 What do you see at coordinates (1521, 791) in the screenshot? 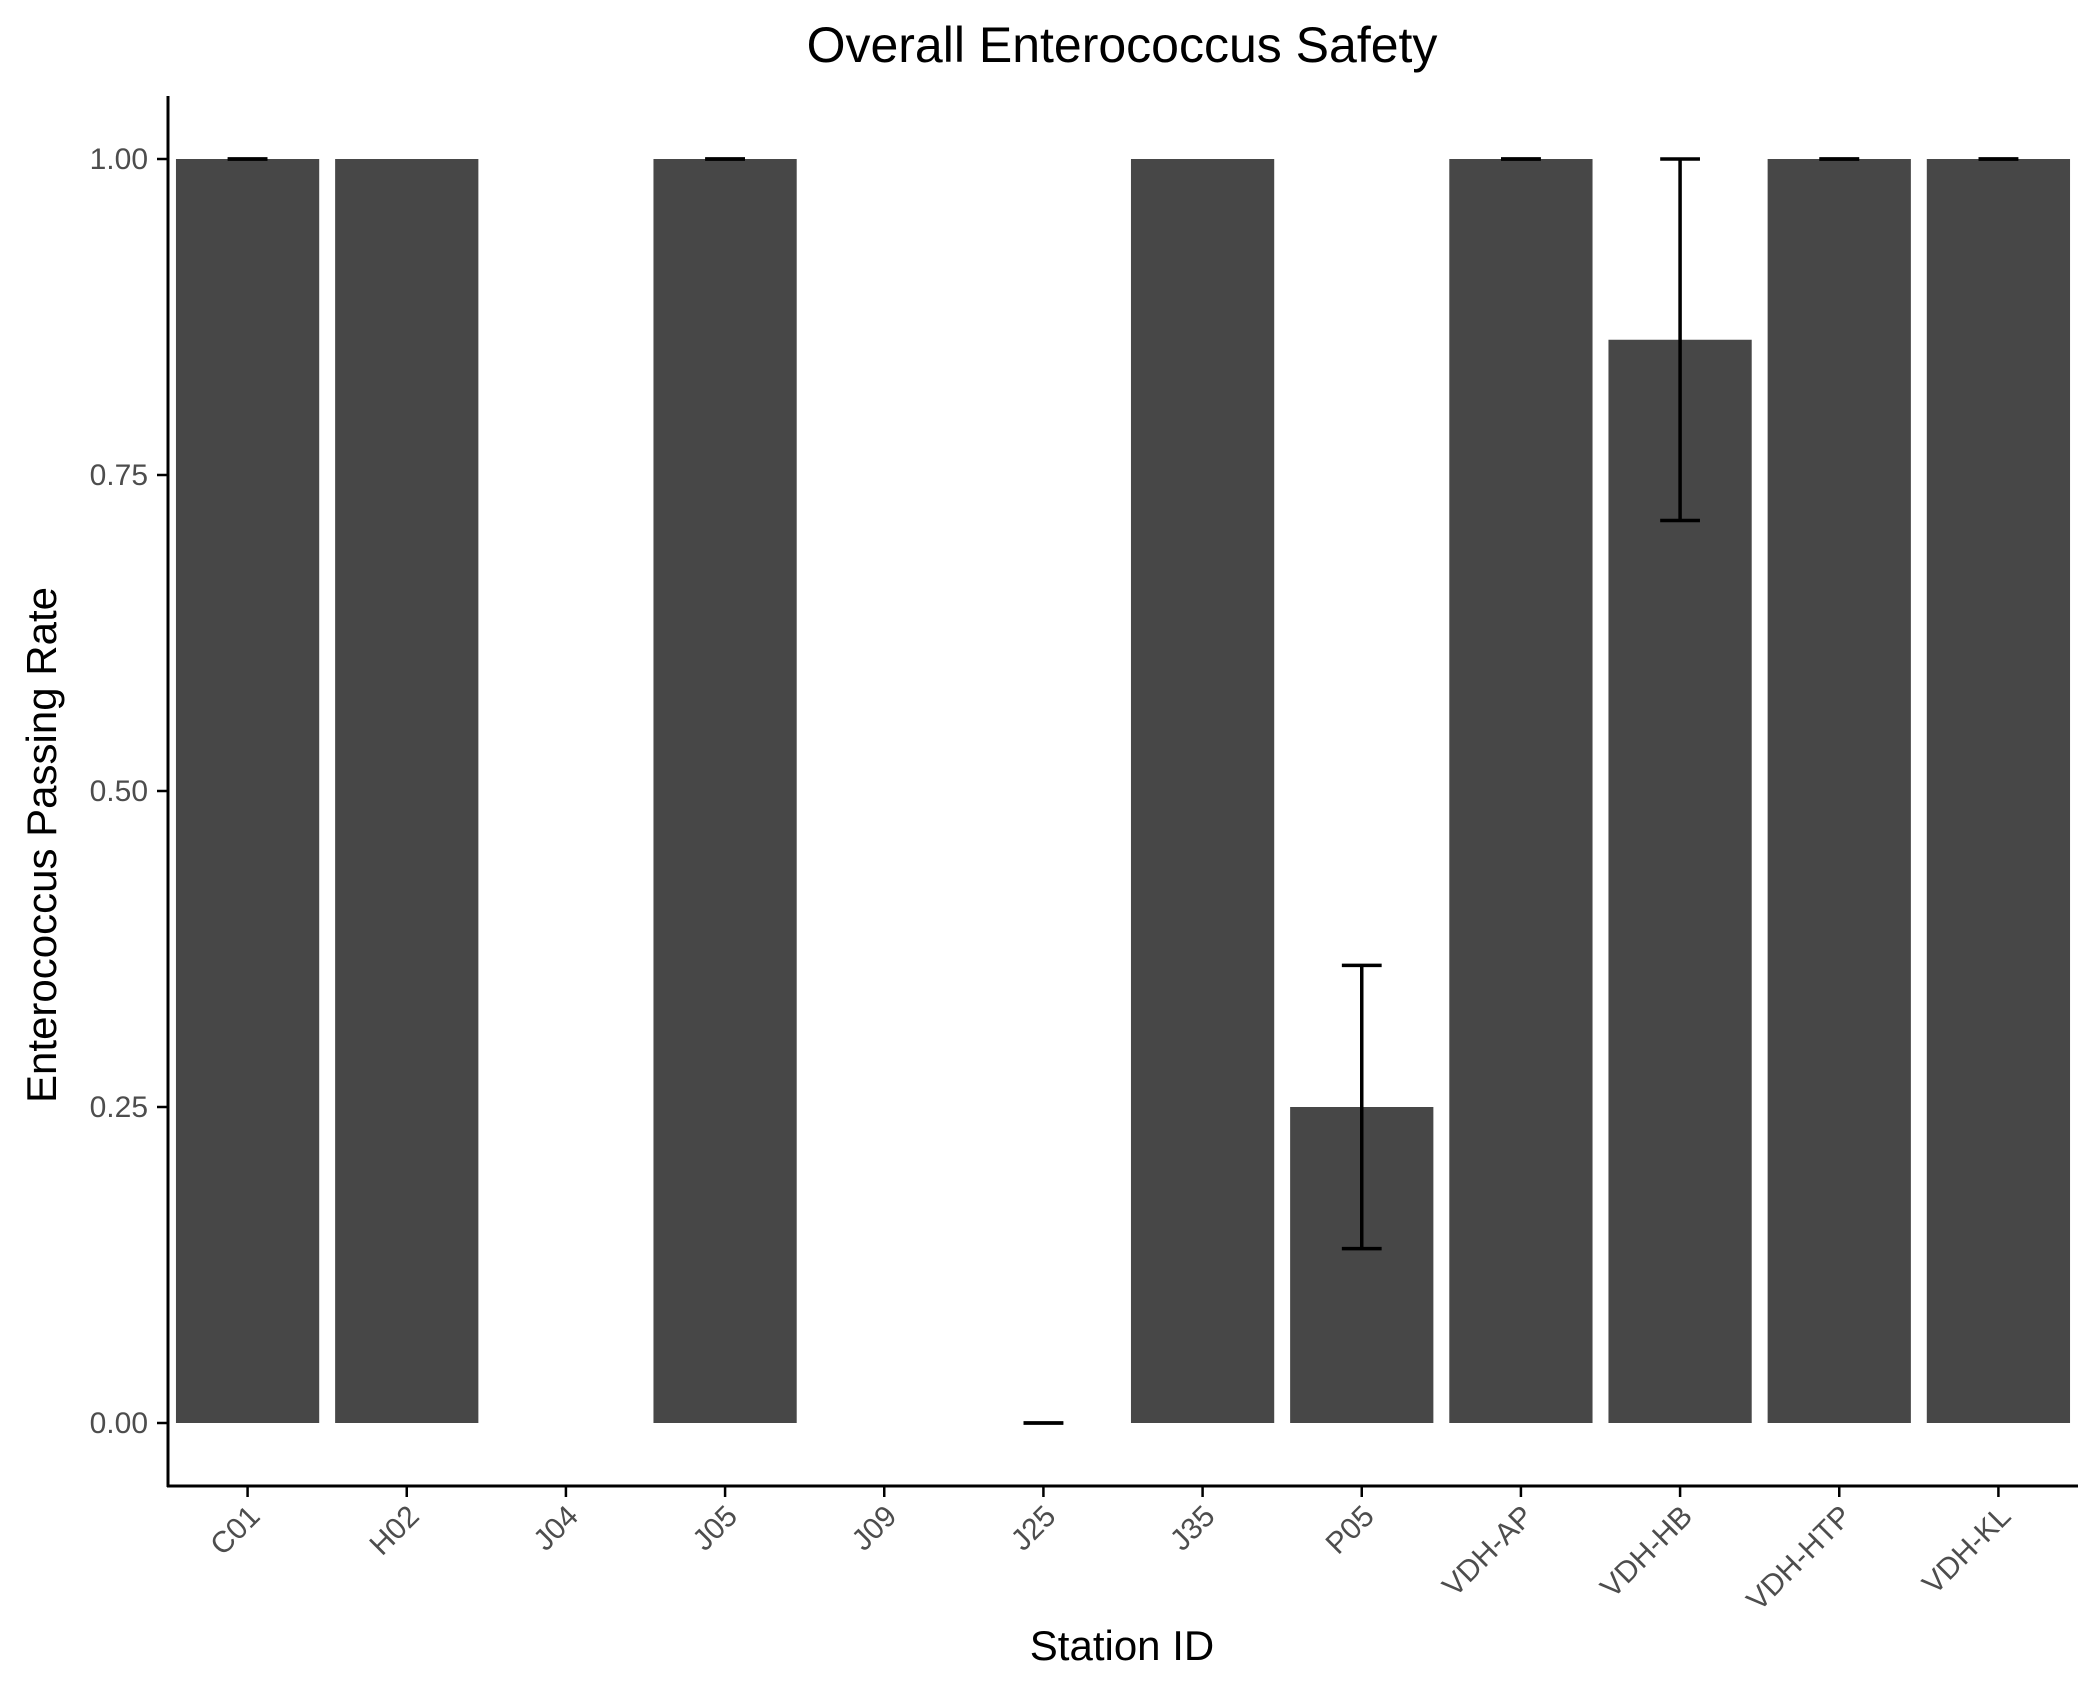
I see `bar-vdh-ap` at bounding box center [1521, 791].